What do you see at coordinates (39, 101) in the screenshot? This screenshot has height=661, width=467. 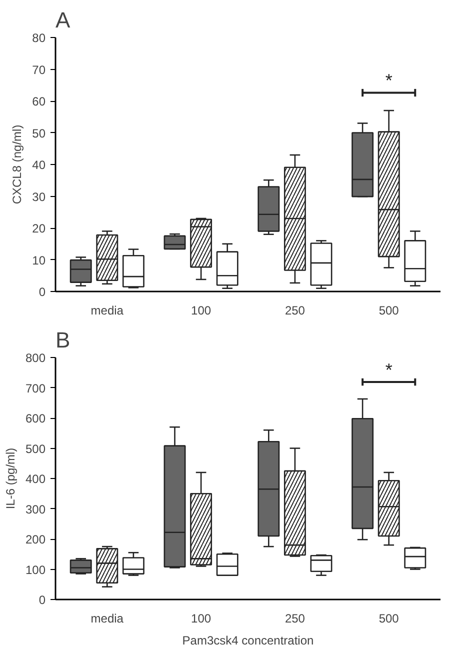 I see `y-tick-label: 60` at bounding box center [39, 101].